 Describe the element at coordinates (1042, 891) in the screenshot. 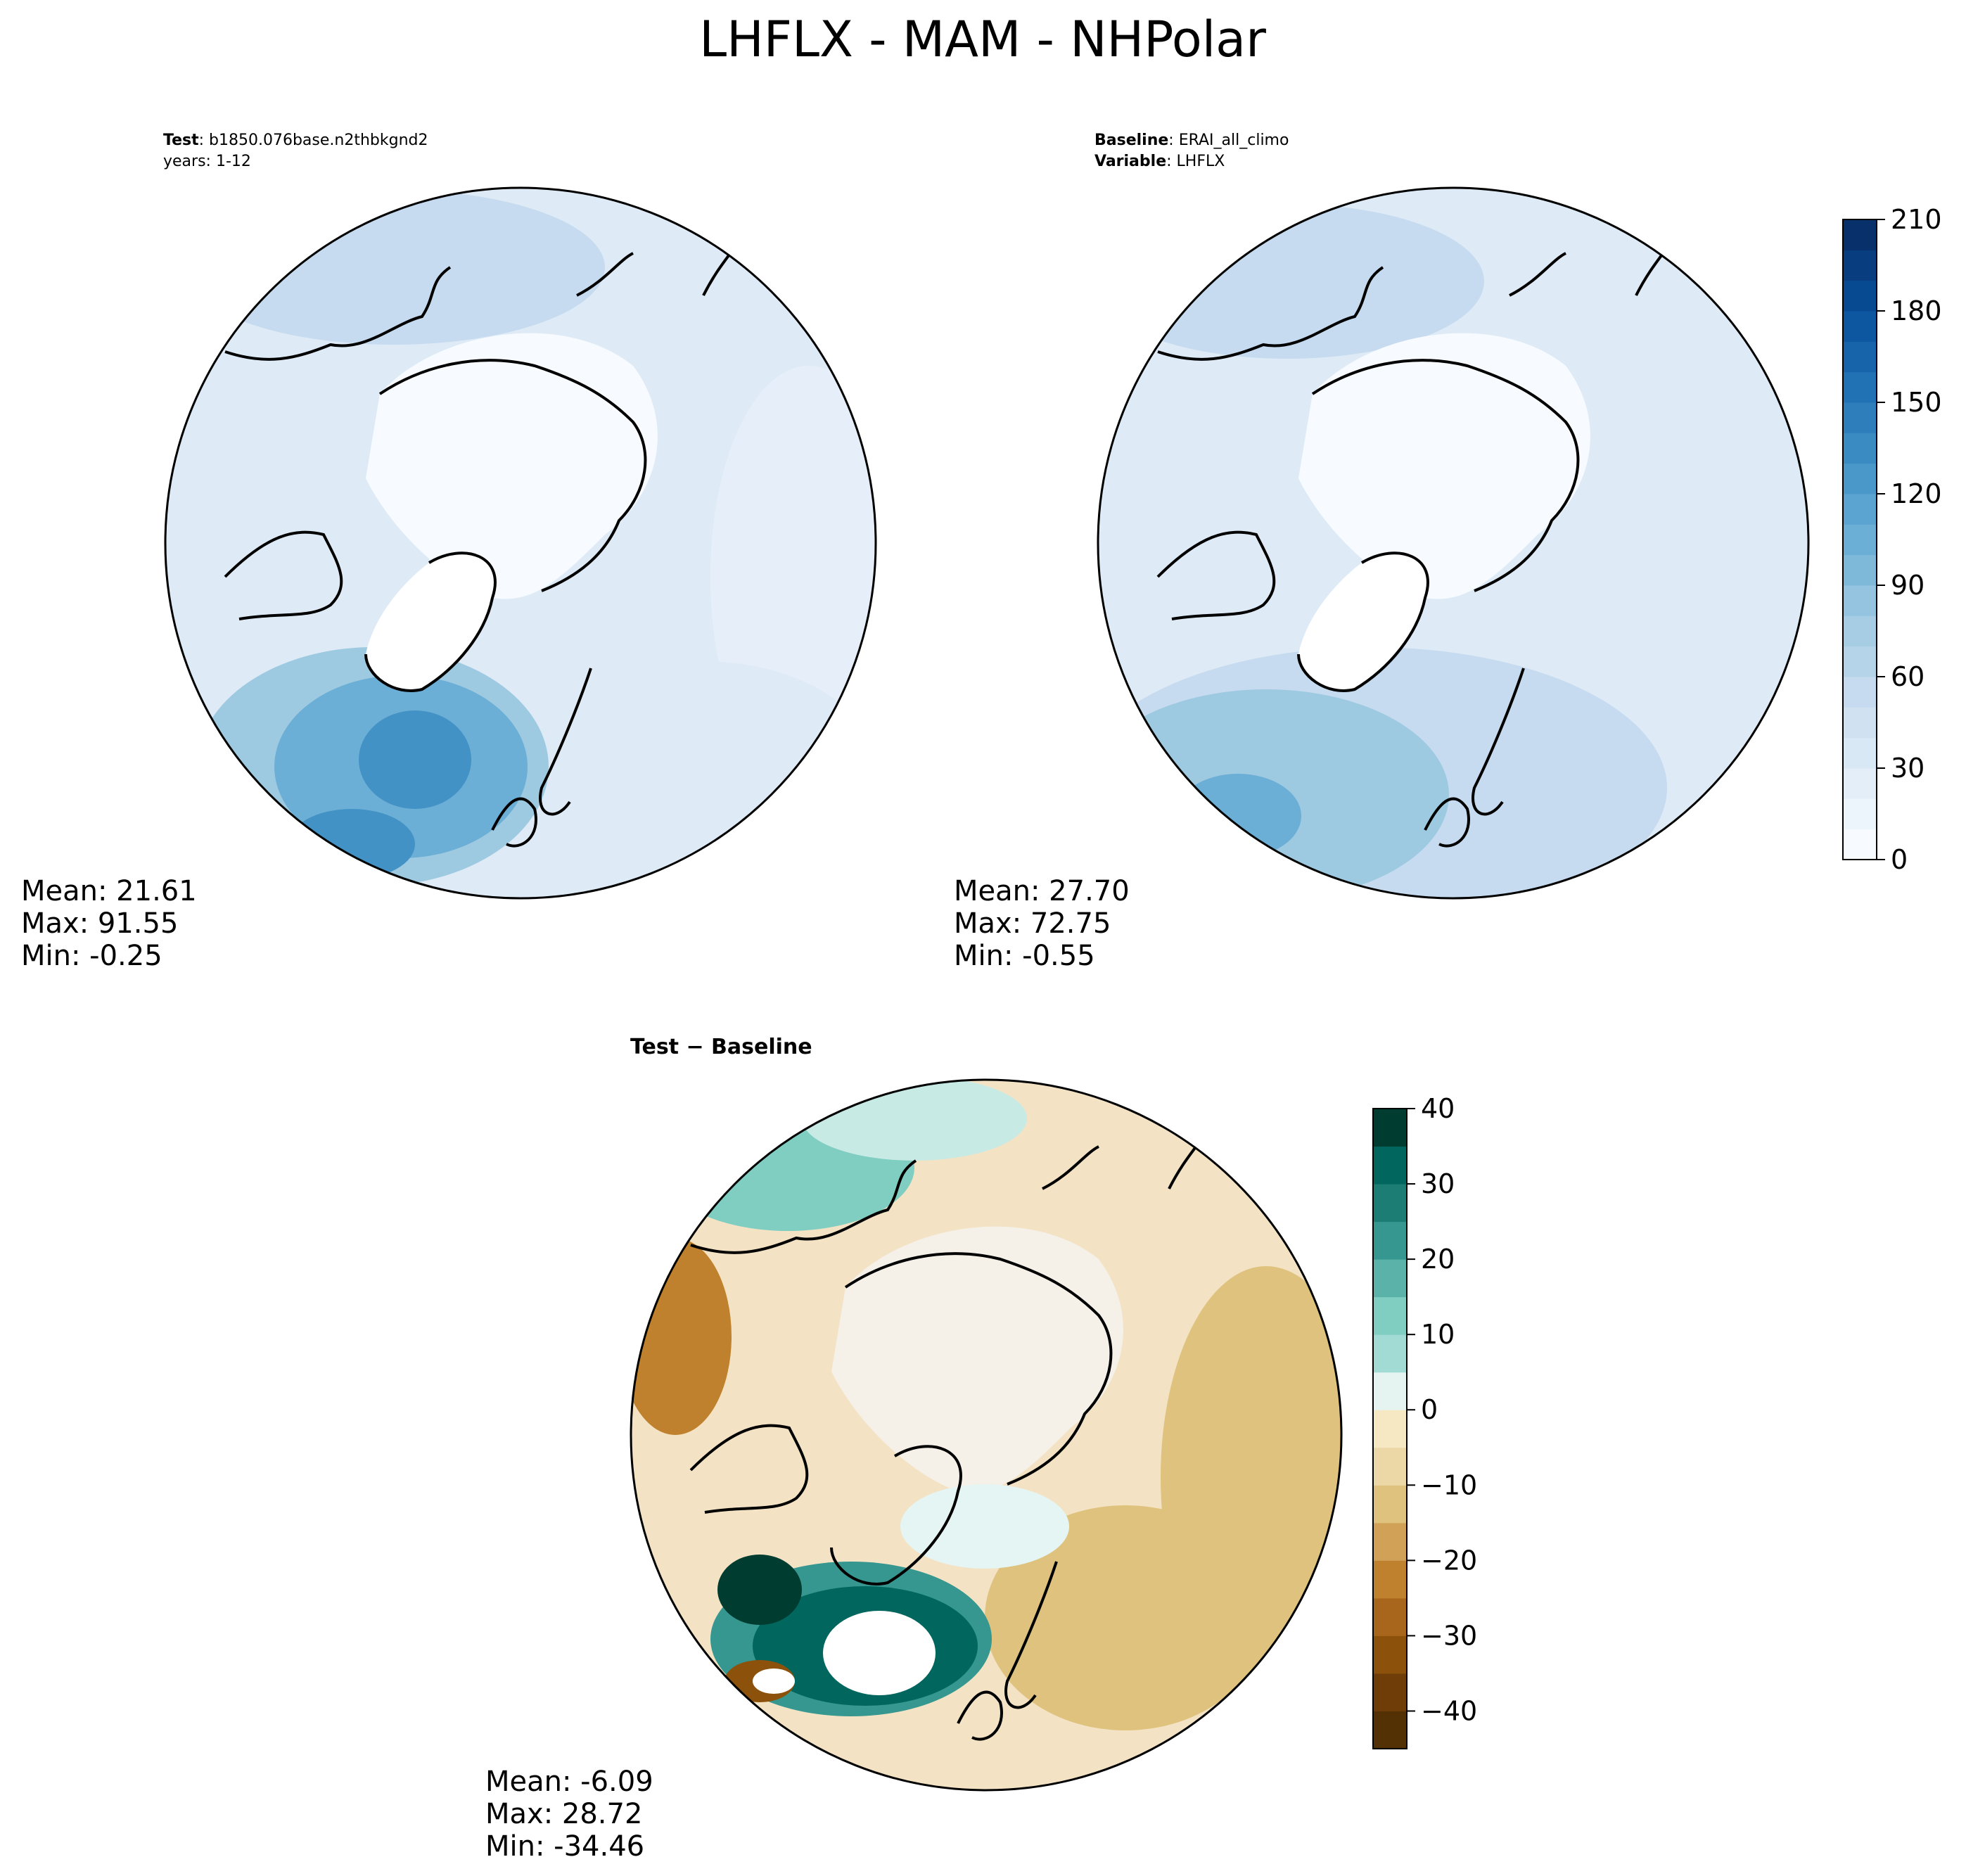

I see `panel-baseline-stat-mean: Mean: 27.70` at that location.